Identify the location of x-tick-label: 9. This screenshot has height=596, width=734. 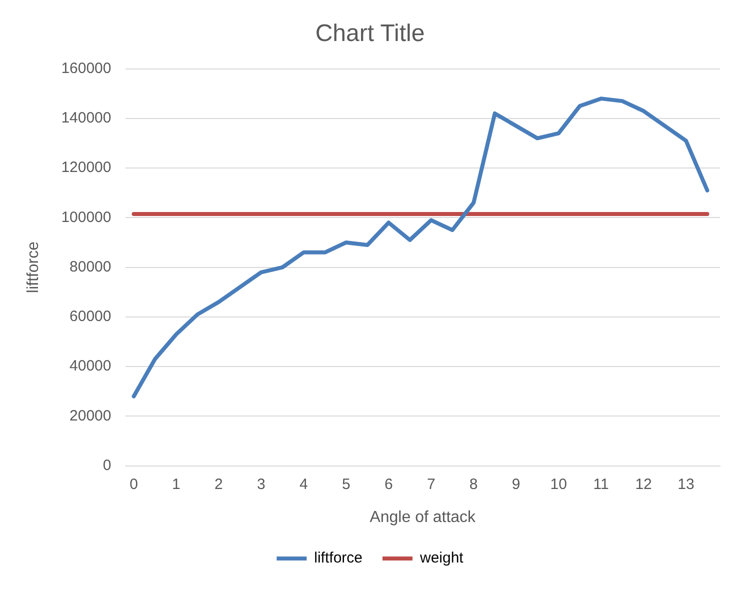
(516, 484).